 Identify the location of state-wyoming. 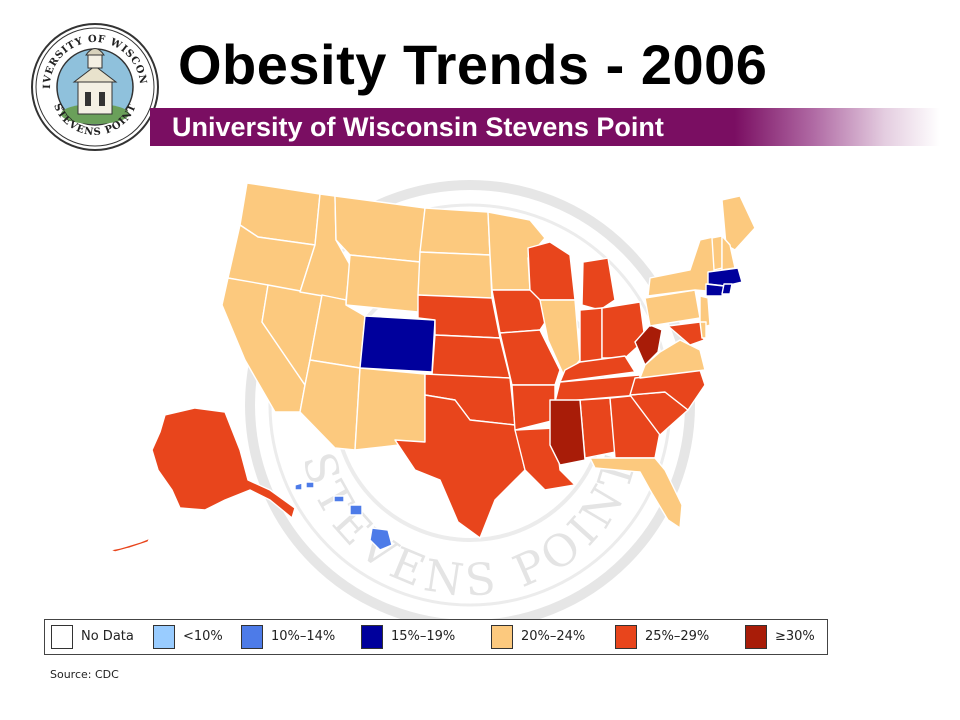
(383, 283).